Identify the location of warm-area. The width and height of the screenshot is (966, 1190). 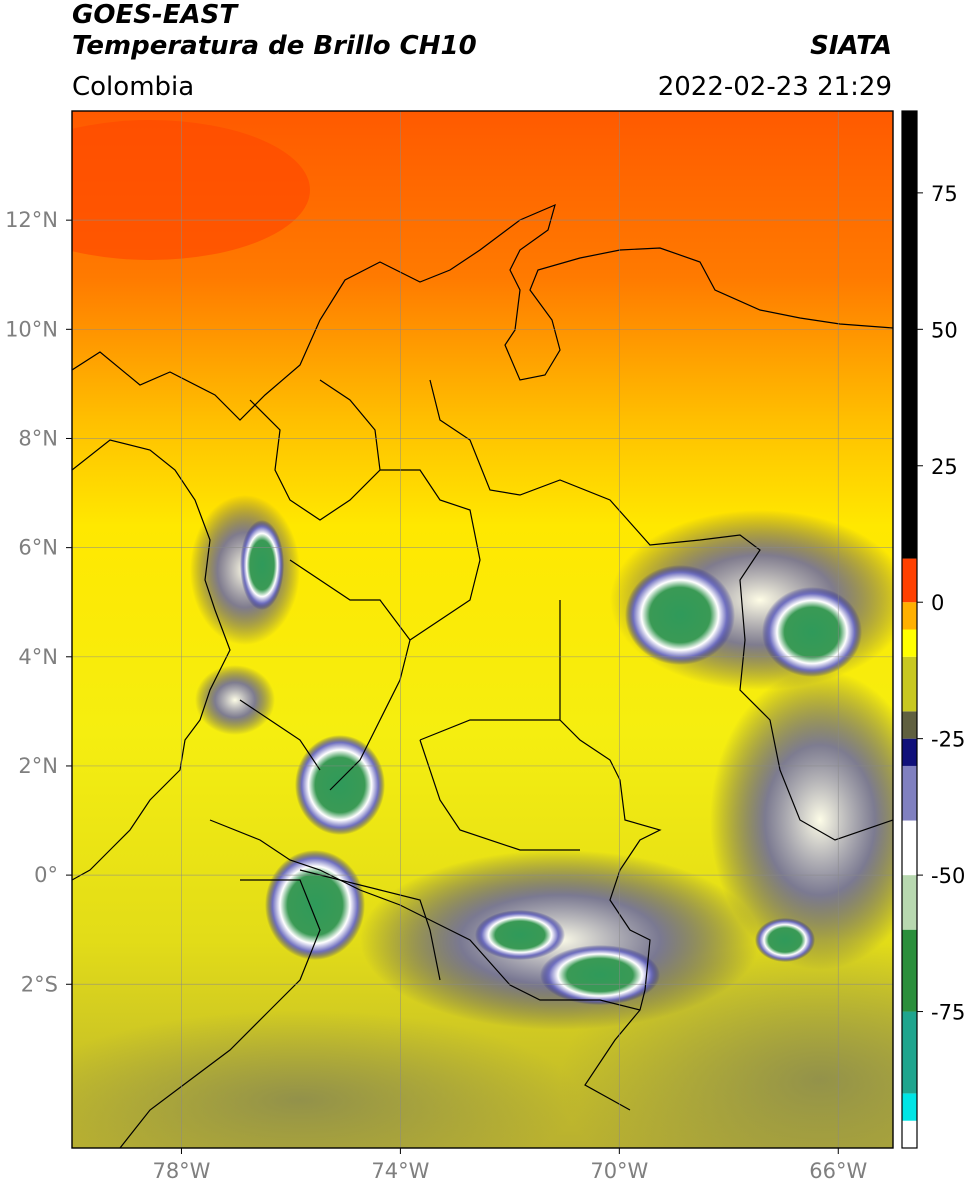
(191, 190).